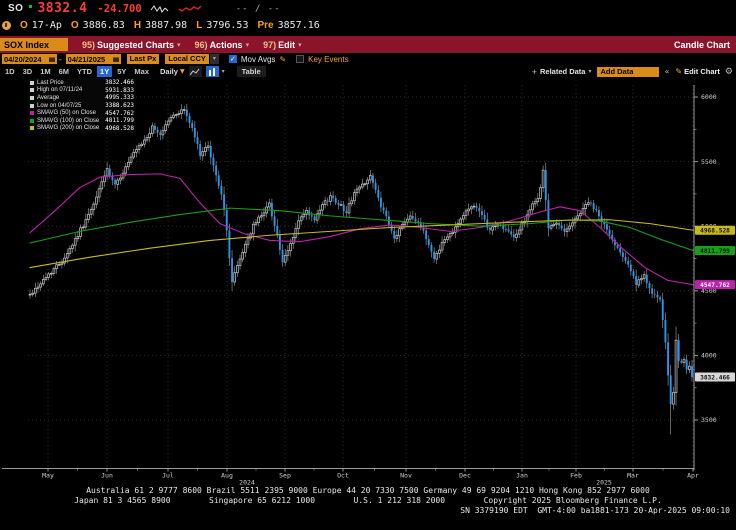 The width and height of the screenshot is (736, 530). Describe the element at coordinates (159, 9) in the screenshot. I see `white-sparkline-icon` at that location.